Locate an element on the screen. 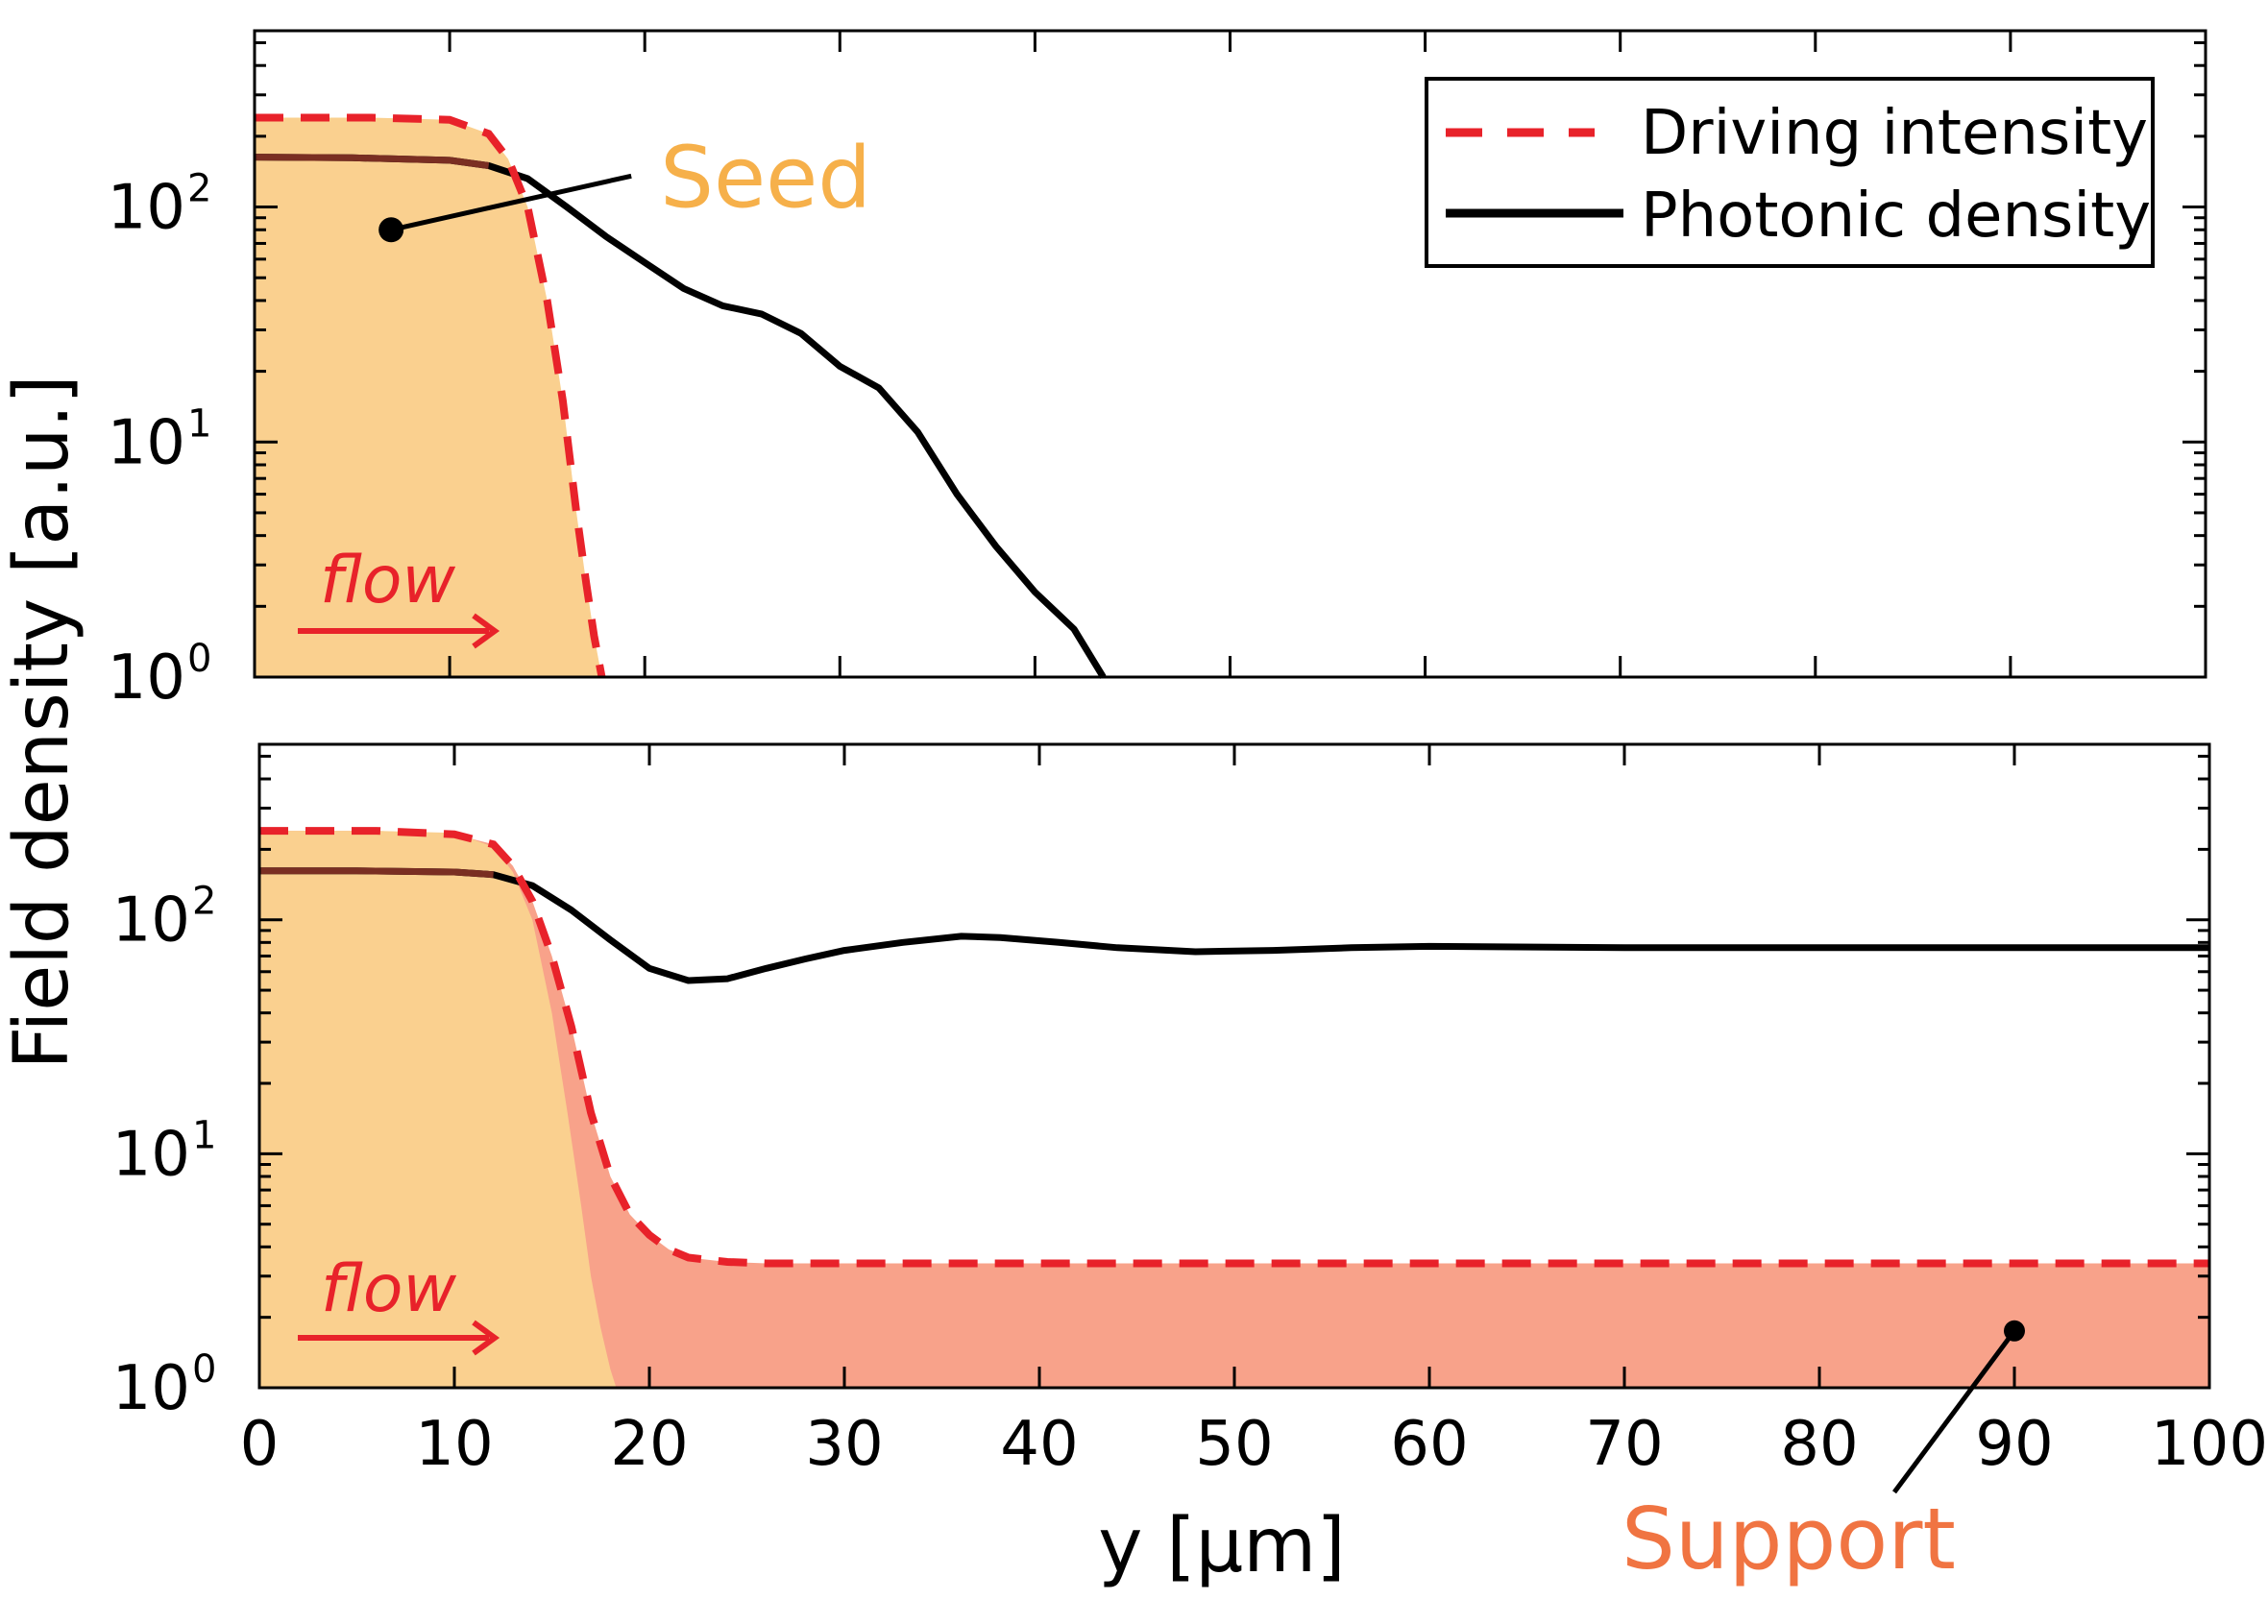 The image size is (2268, 1624). top-lines is located at coordinates (680, 396).